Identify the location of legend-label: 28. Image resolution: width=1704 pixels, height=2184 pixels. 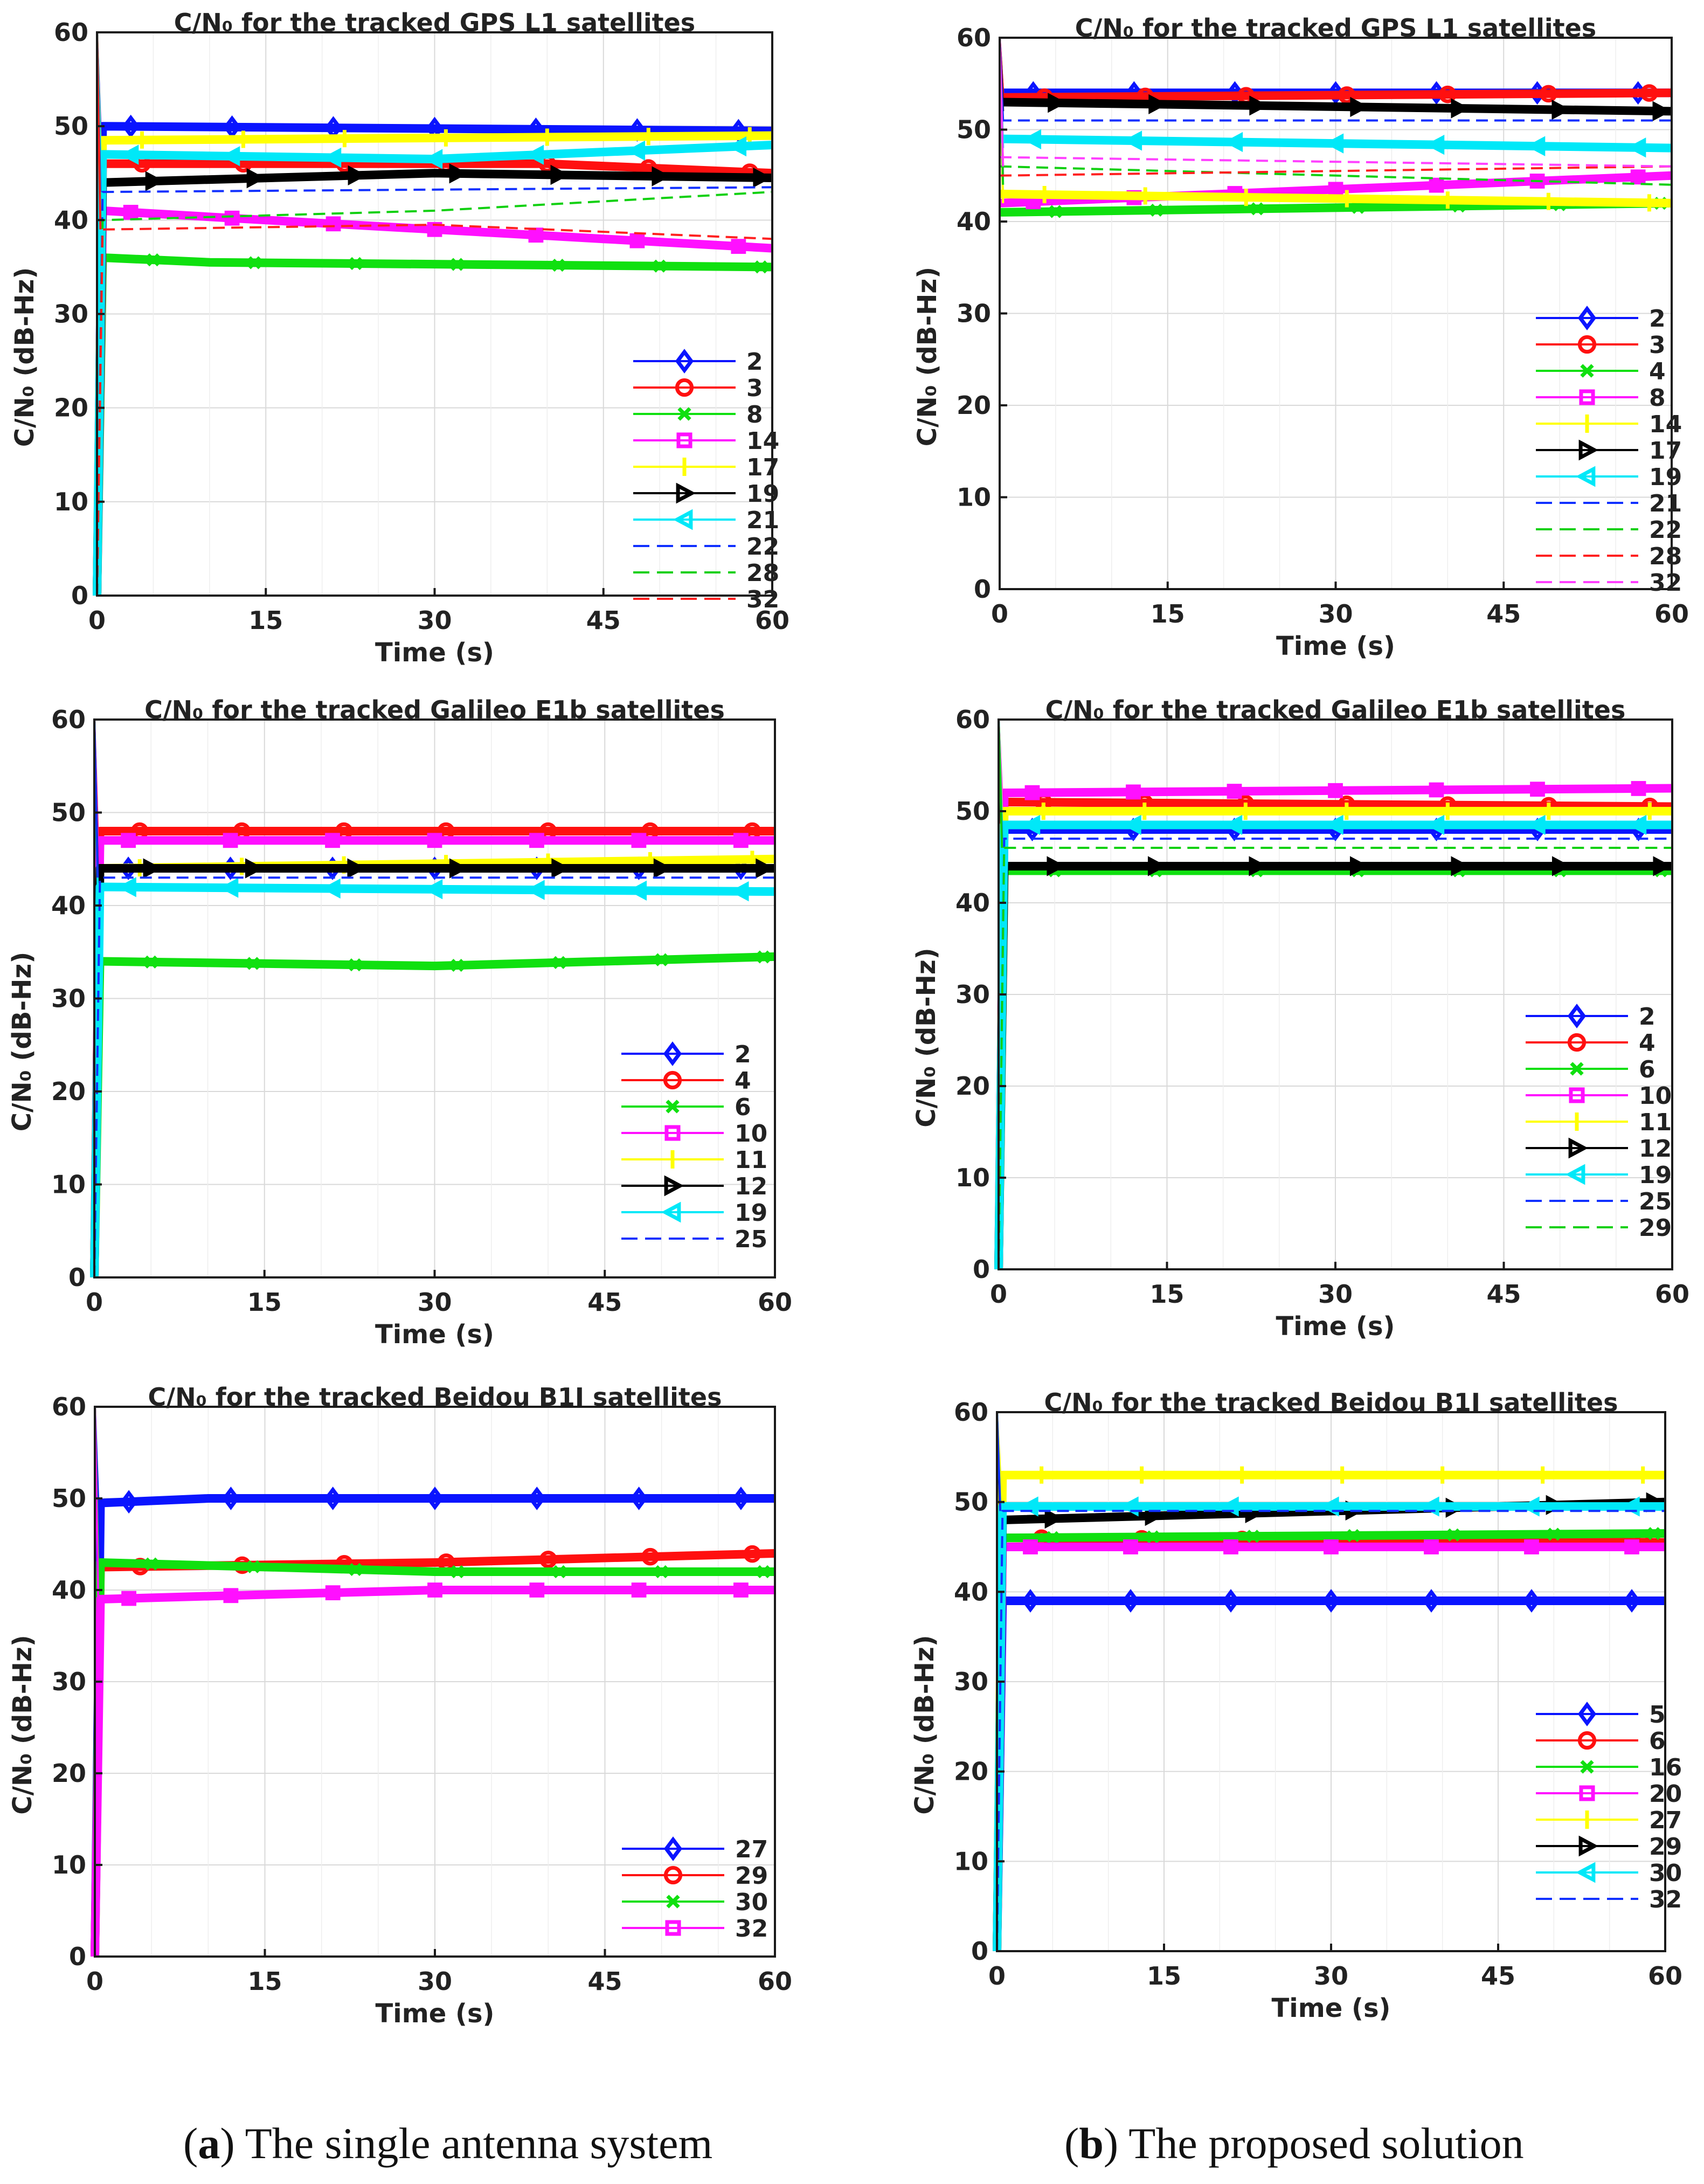
(763, 573).